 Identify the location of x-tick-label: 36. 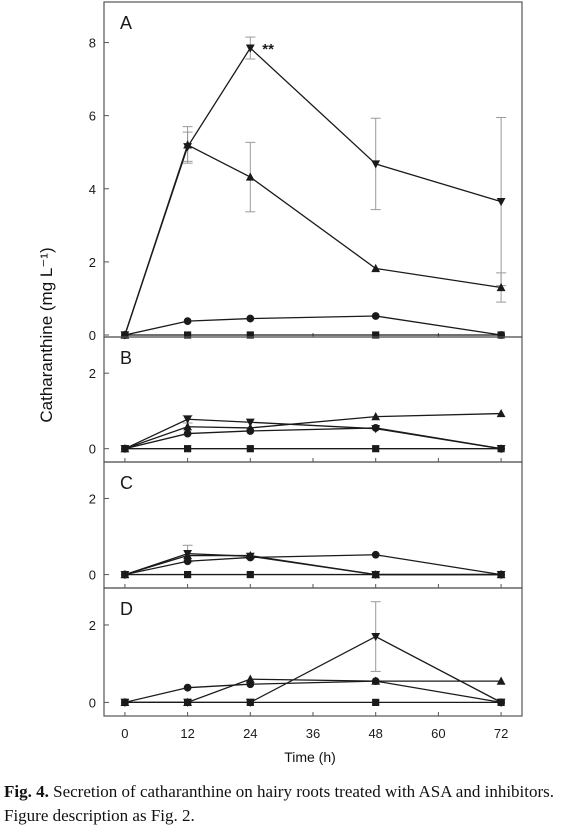
(313, 733).